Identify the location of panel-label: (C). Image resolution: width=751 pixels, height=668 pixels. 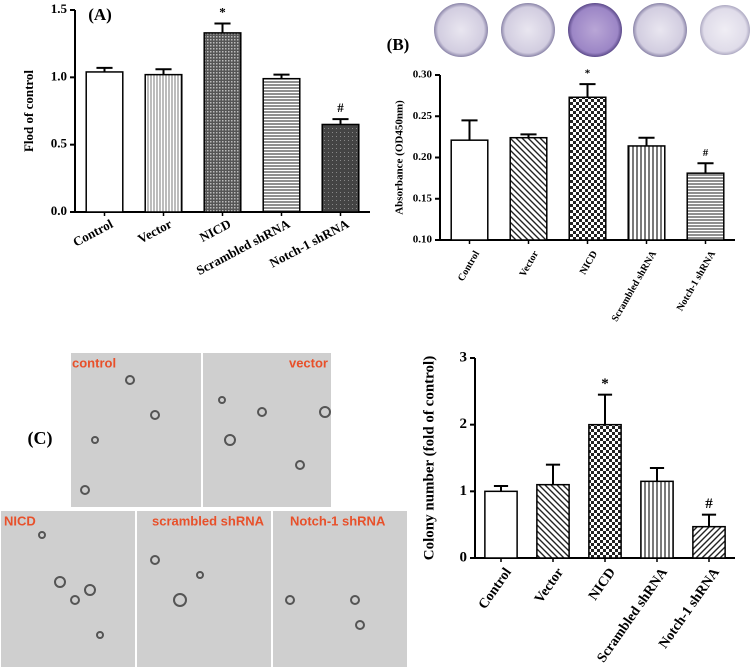
(40, 438).